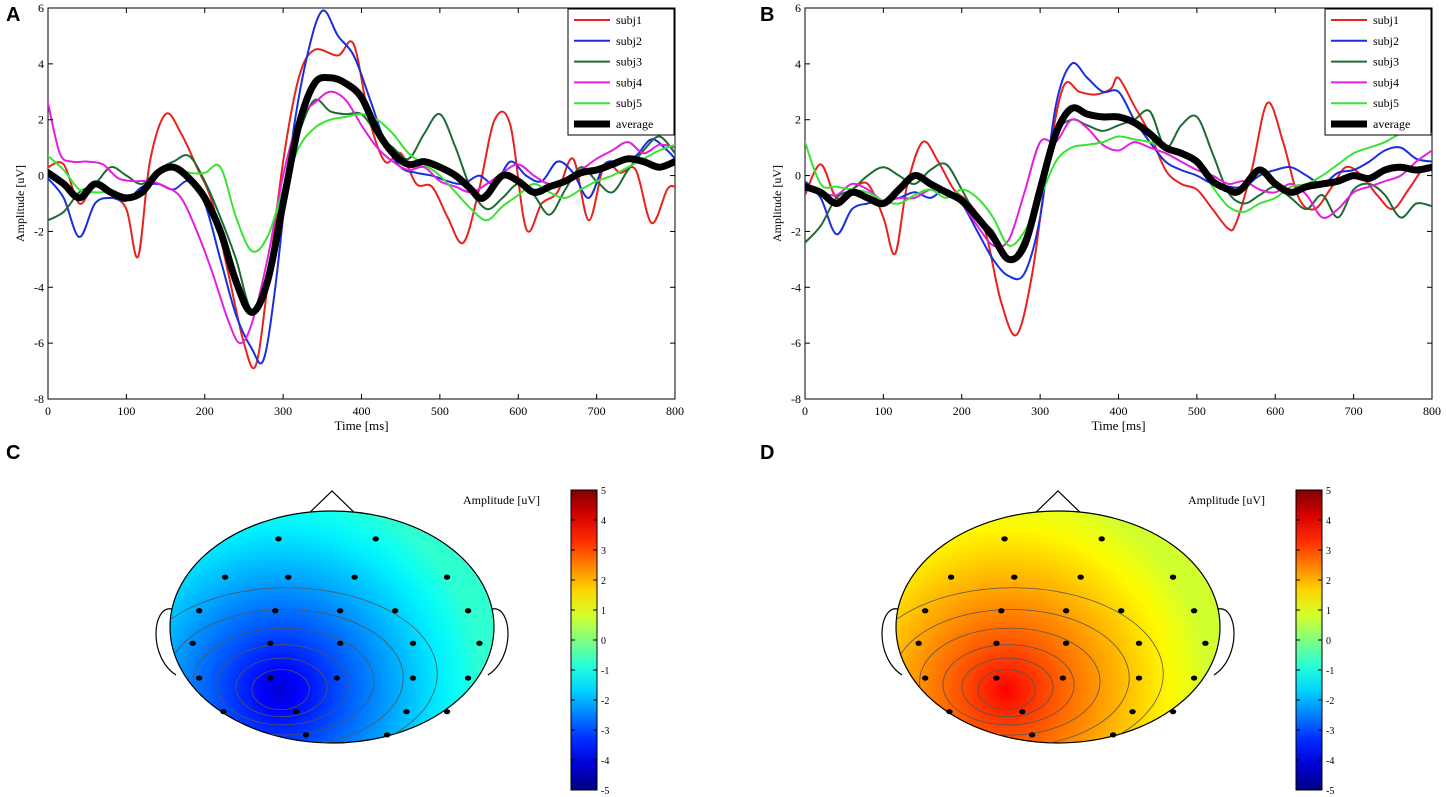  What do you see at coordinates (796, 231) in the screenshot?
I see `y-tick-label: -2` at bounding box center [796, 231].